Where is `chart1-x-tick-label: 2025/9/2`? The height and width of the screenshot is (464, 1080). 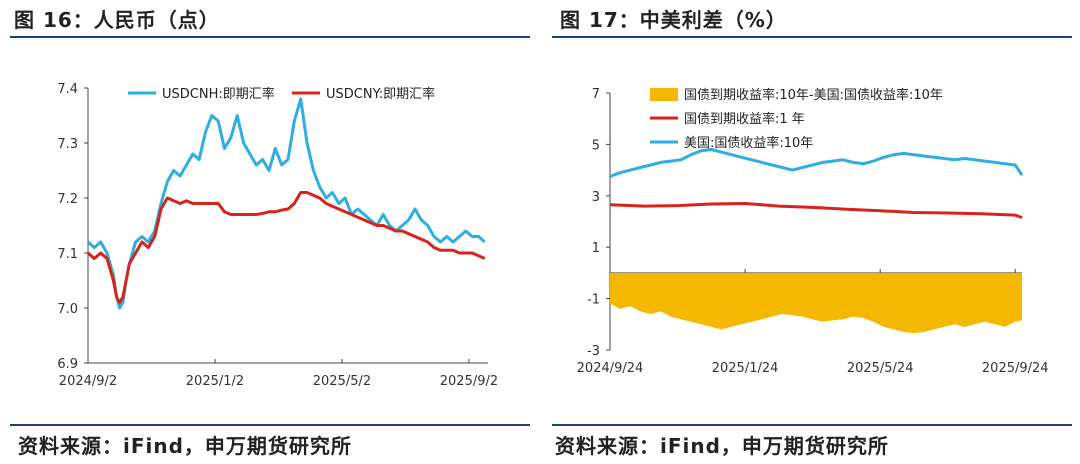 chart1-x-tick-label: 2025/9/2 is located at coordinates (469, 381).